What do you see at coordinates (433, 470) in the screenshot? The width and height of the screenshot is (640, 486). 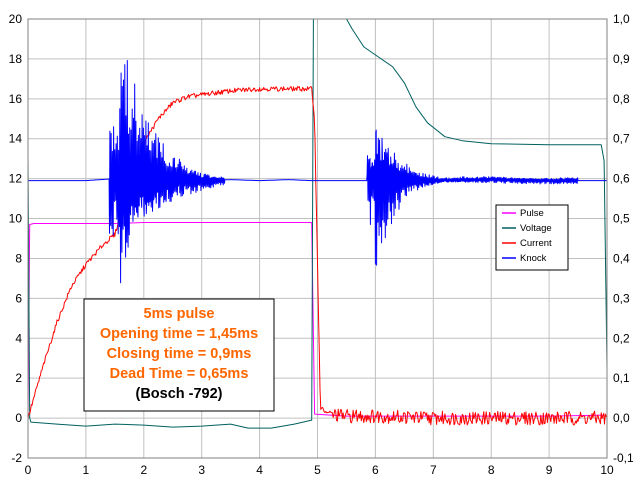 I see `x-axis-tick-label: 7` at bounding box center [433, 470].